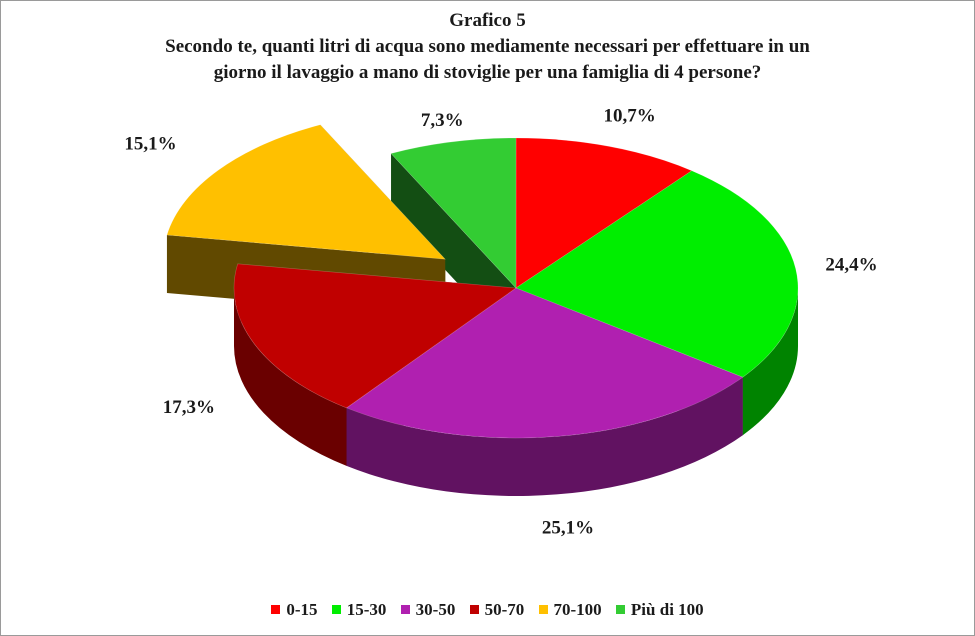  What do you see at coordinates (577, 609) in the screenshot?
I see `legend-label-70-100: 70-100` at bounding box center [577, 609].